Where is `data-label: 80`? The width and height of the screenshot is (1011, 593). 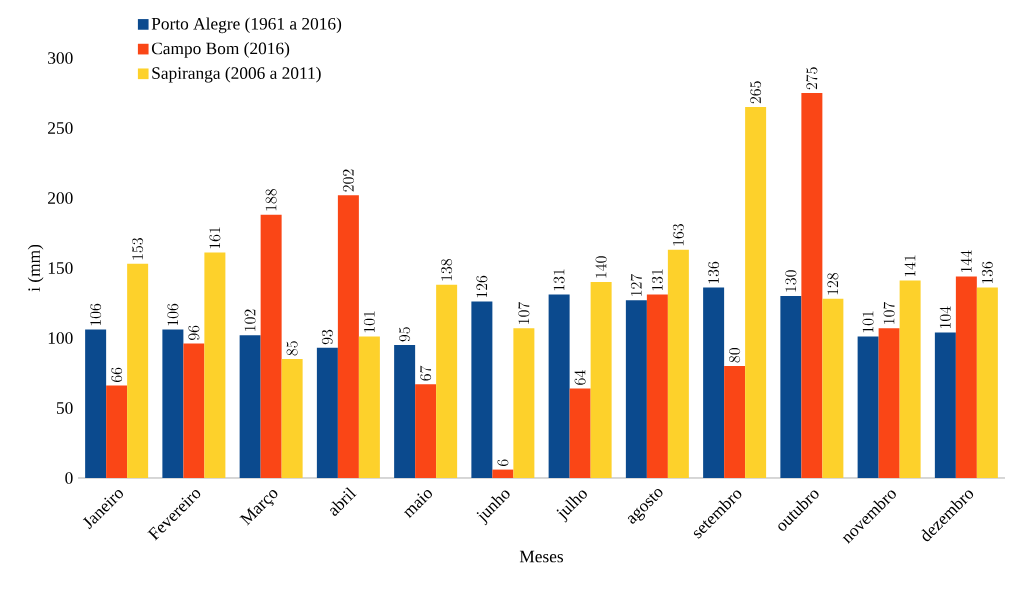 data-label: 80 is located at coordinates (735, 355).